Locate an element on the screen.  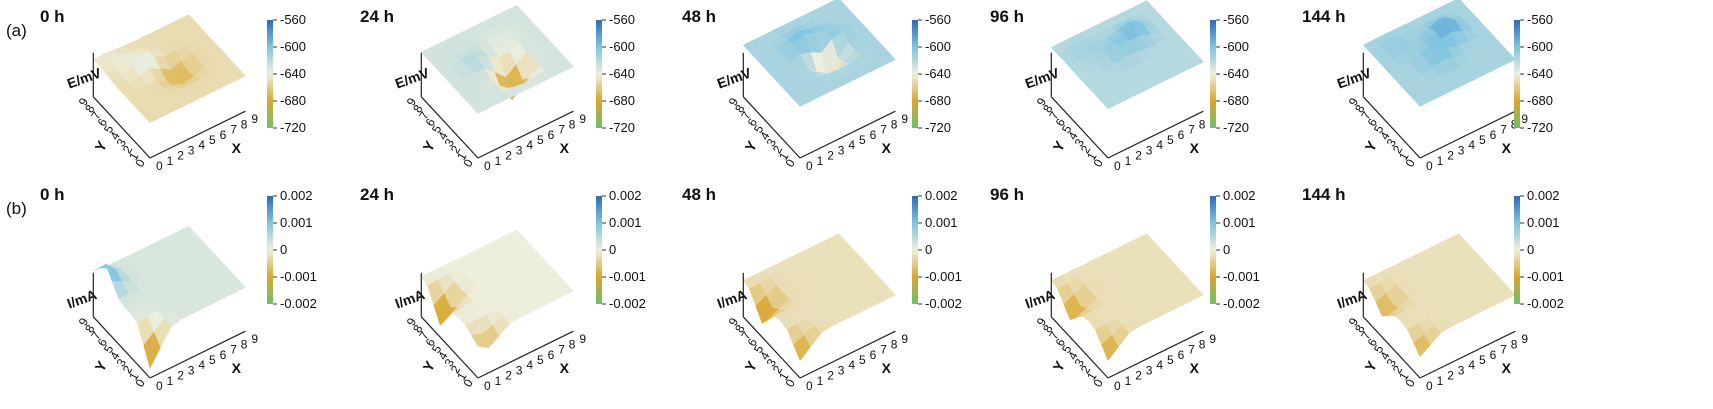
panel-title: 144 h is located at coordinates (1323, 194).